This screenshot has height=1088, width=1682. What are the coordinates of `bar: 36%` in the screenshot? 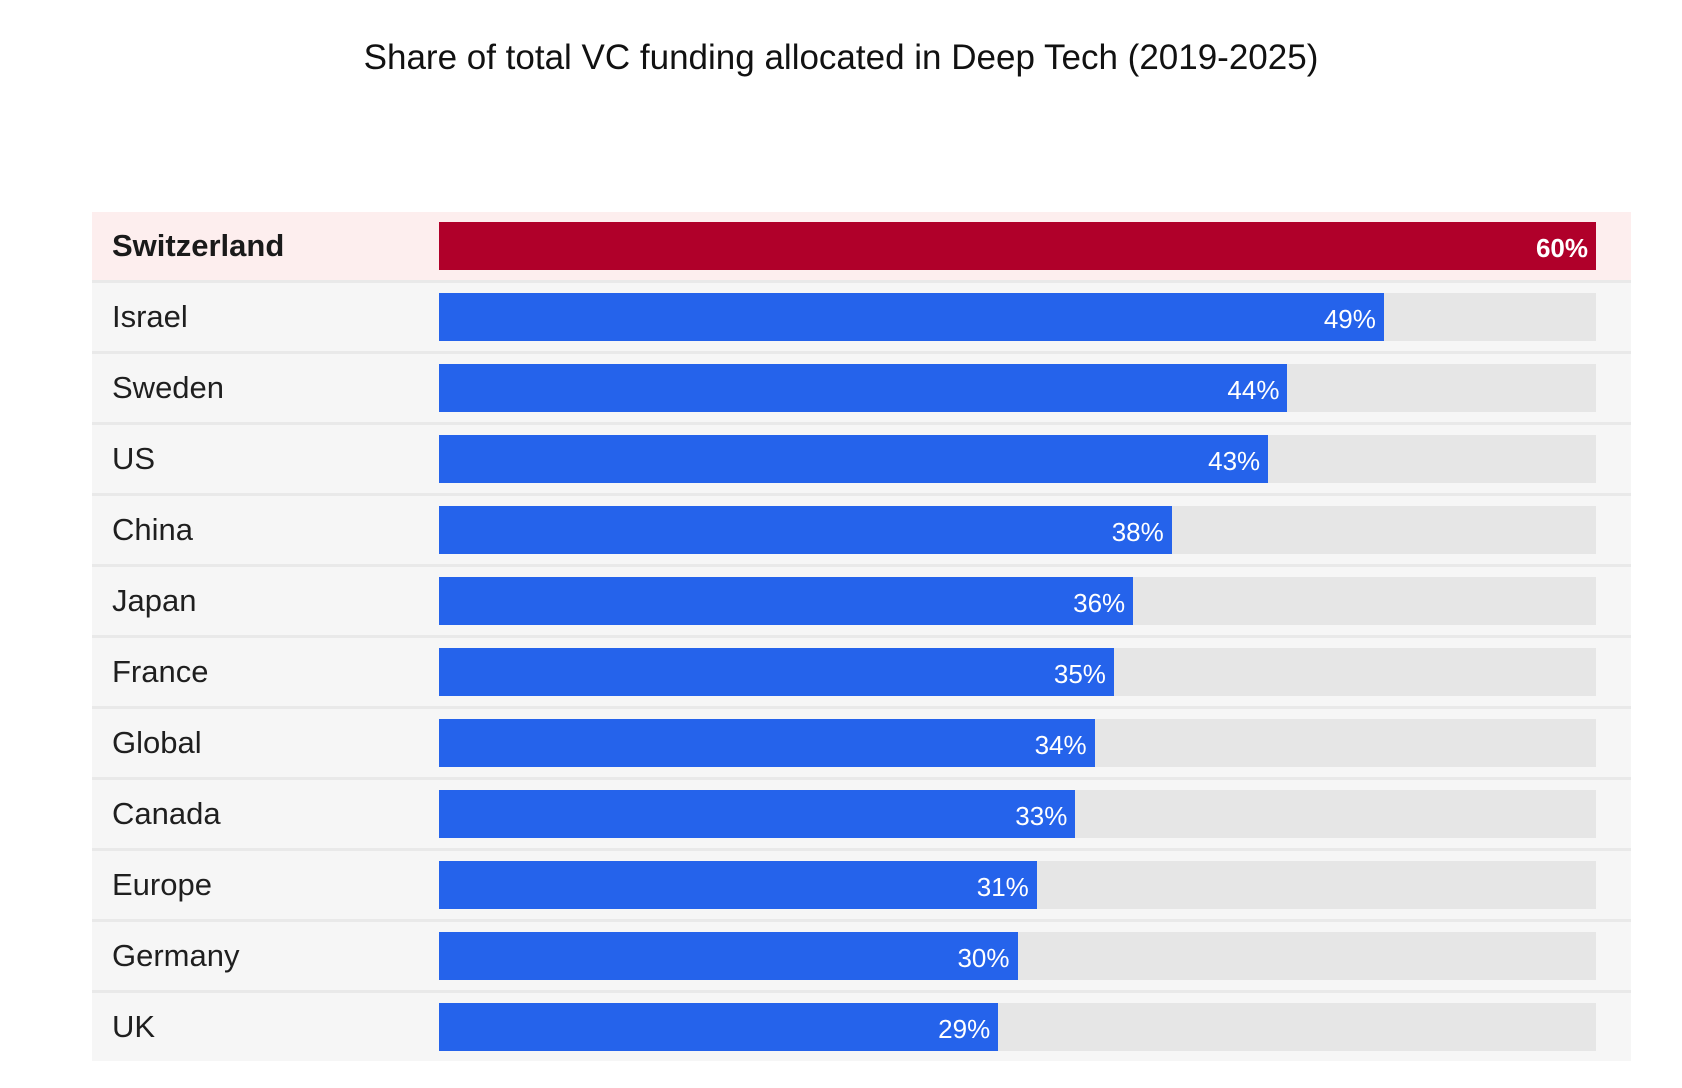 It's located at (786, 601).